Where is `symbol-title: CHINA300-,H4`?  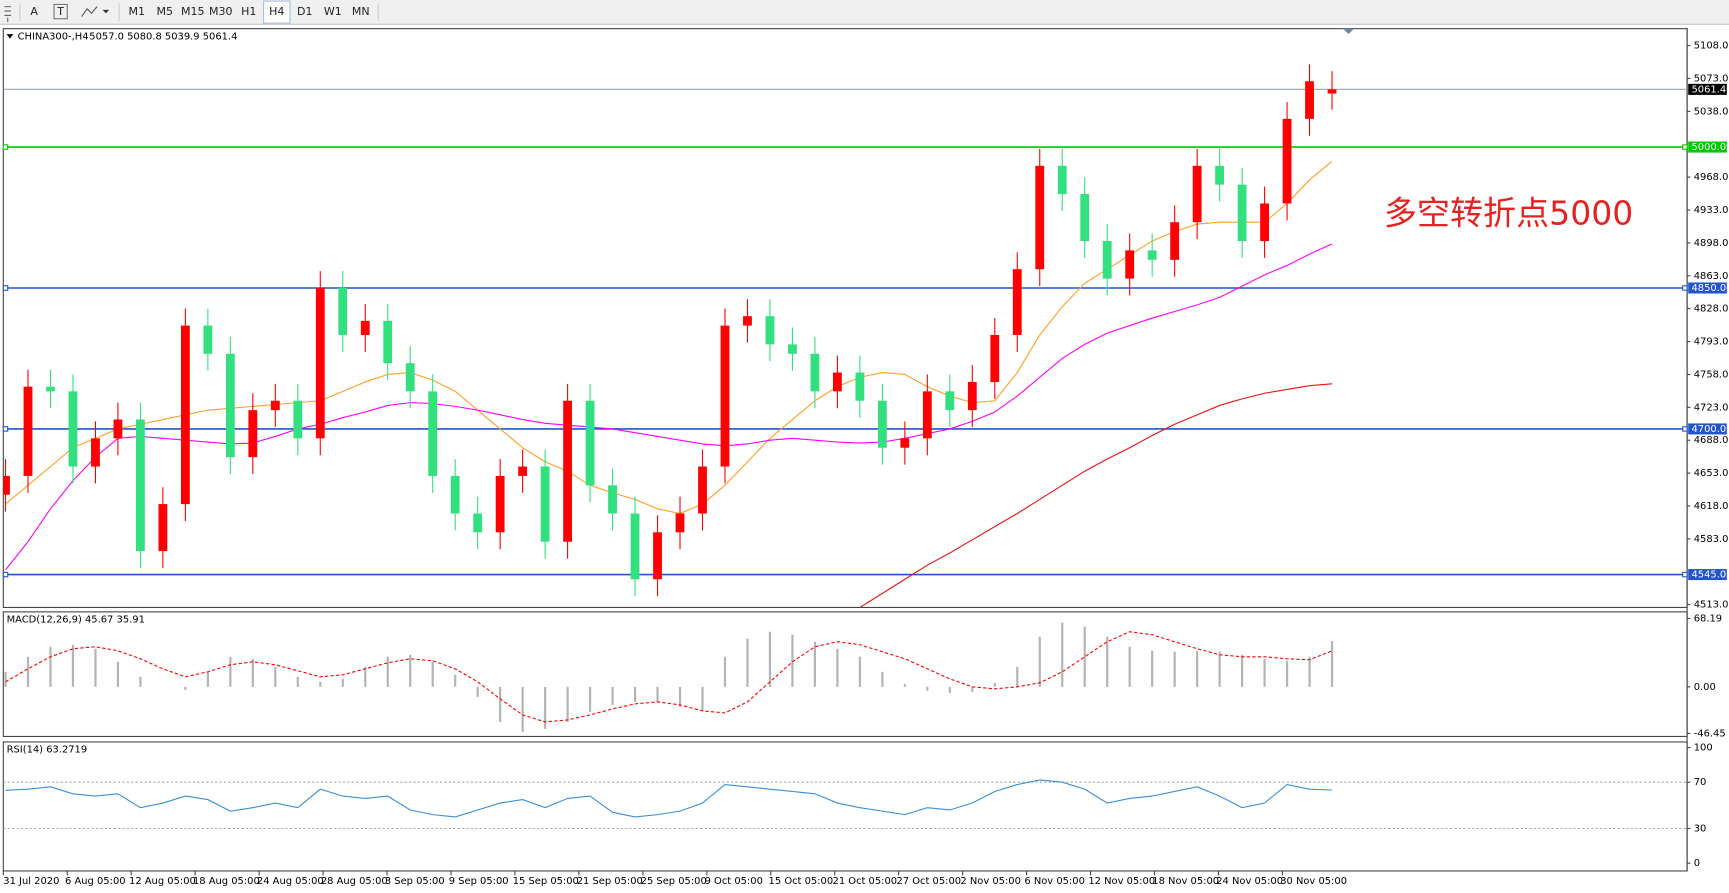
symbol-title: CHINA300-,H4 is located at coordinates (53, 36).